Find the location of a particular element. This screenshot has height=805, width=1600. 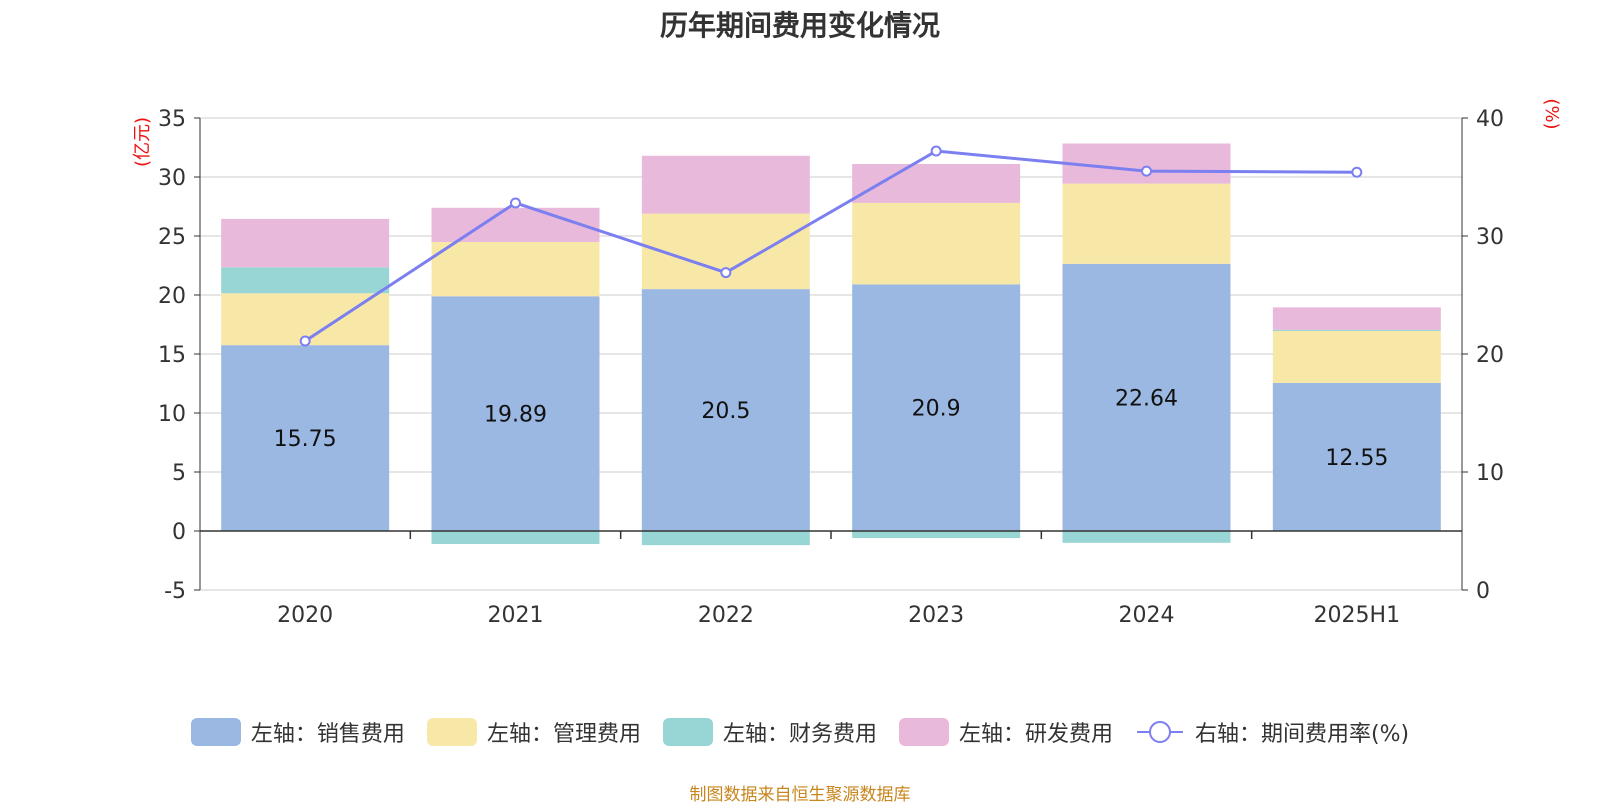

bar-segment-2-2024 is located at coordinates (1146, 223).